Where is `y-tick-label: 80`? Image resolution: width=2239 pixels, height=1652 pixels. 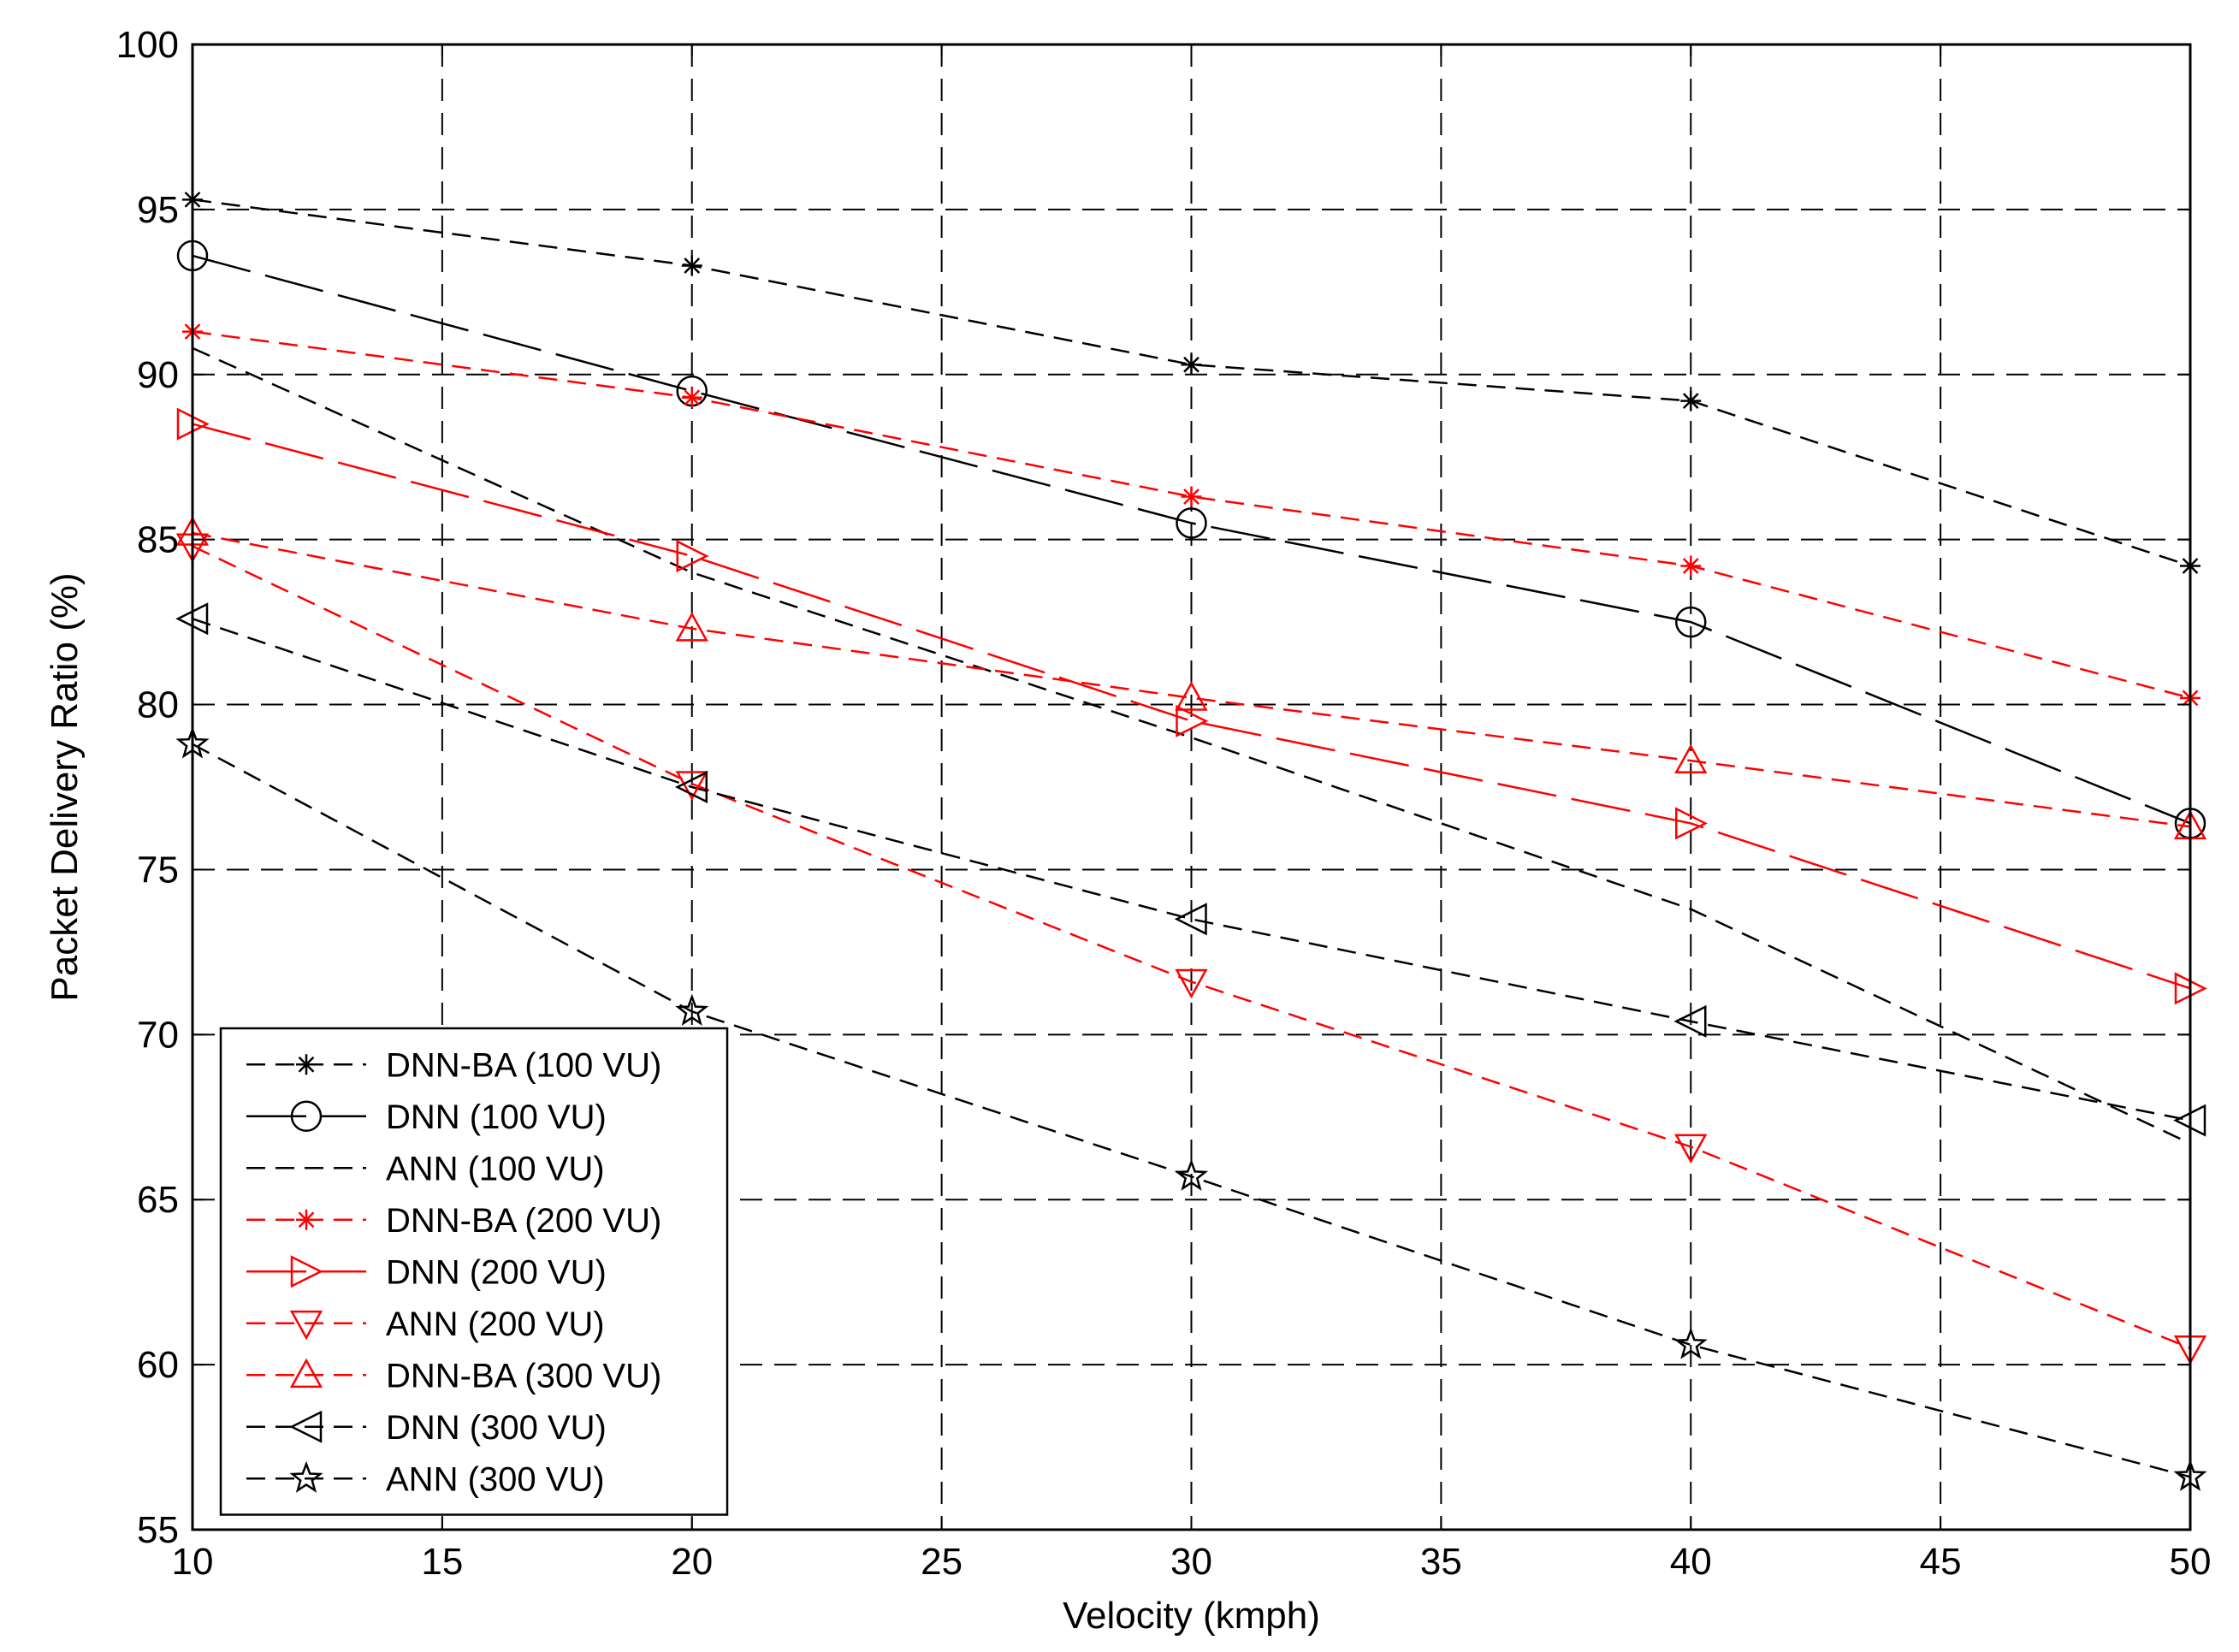
y-tick-label: 80 is located at coordinates (158, 705).